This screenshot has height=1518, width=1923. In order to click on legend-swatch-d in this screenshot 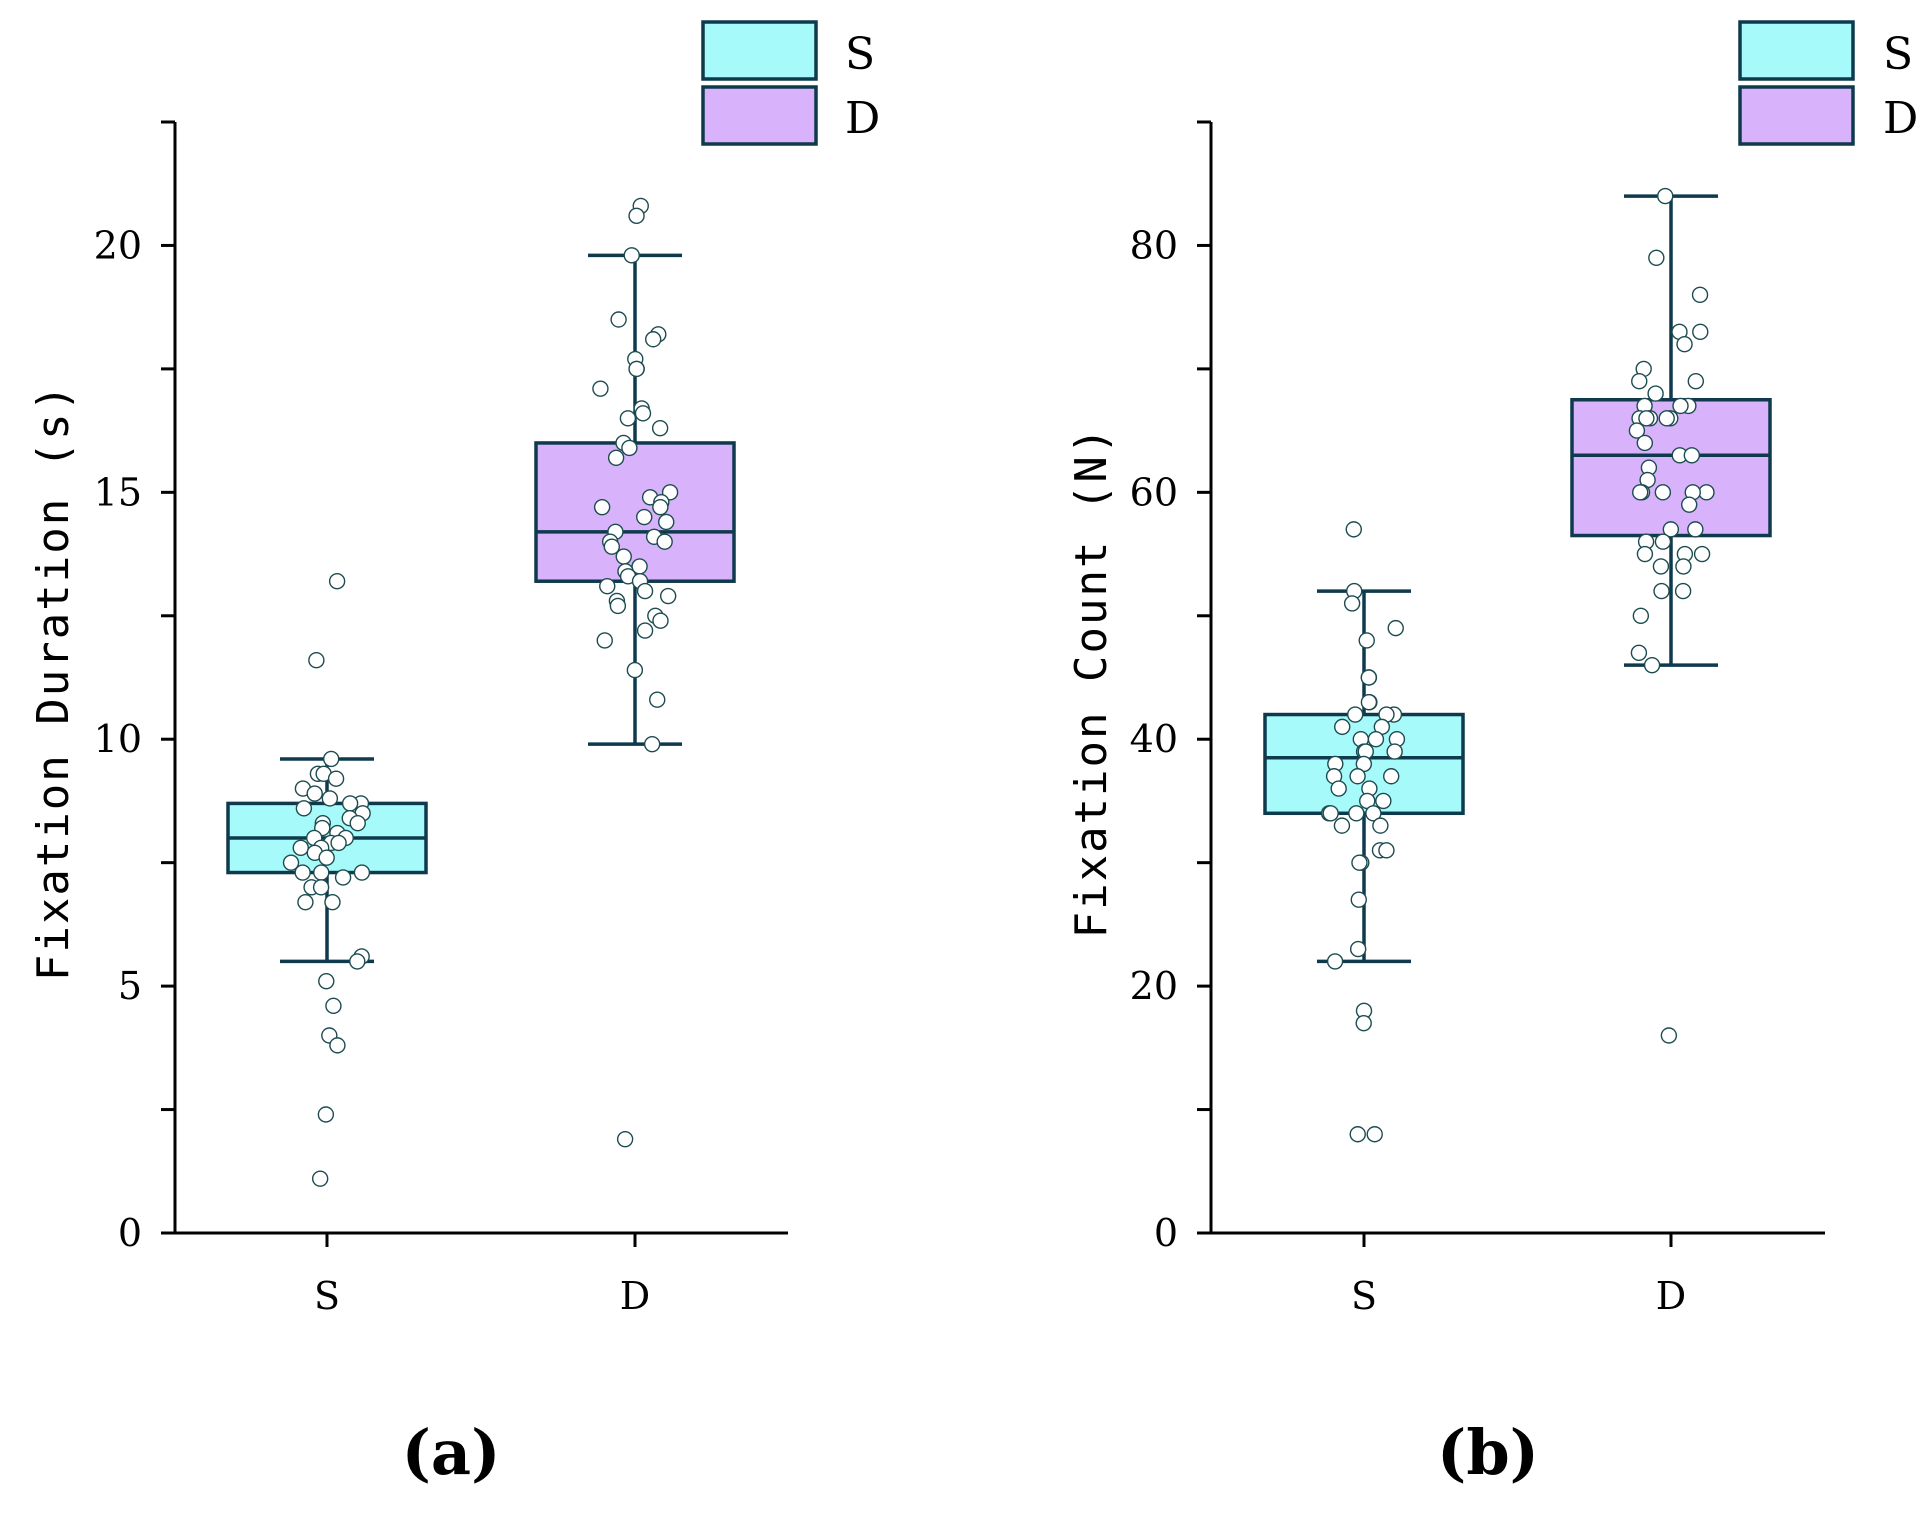, I will do `click(1796, 115)`.